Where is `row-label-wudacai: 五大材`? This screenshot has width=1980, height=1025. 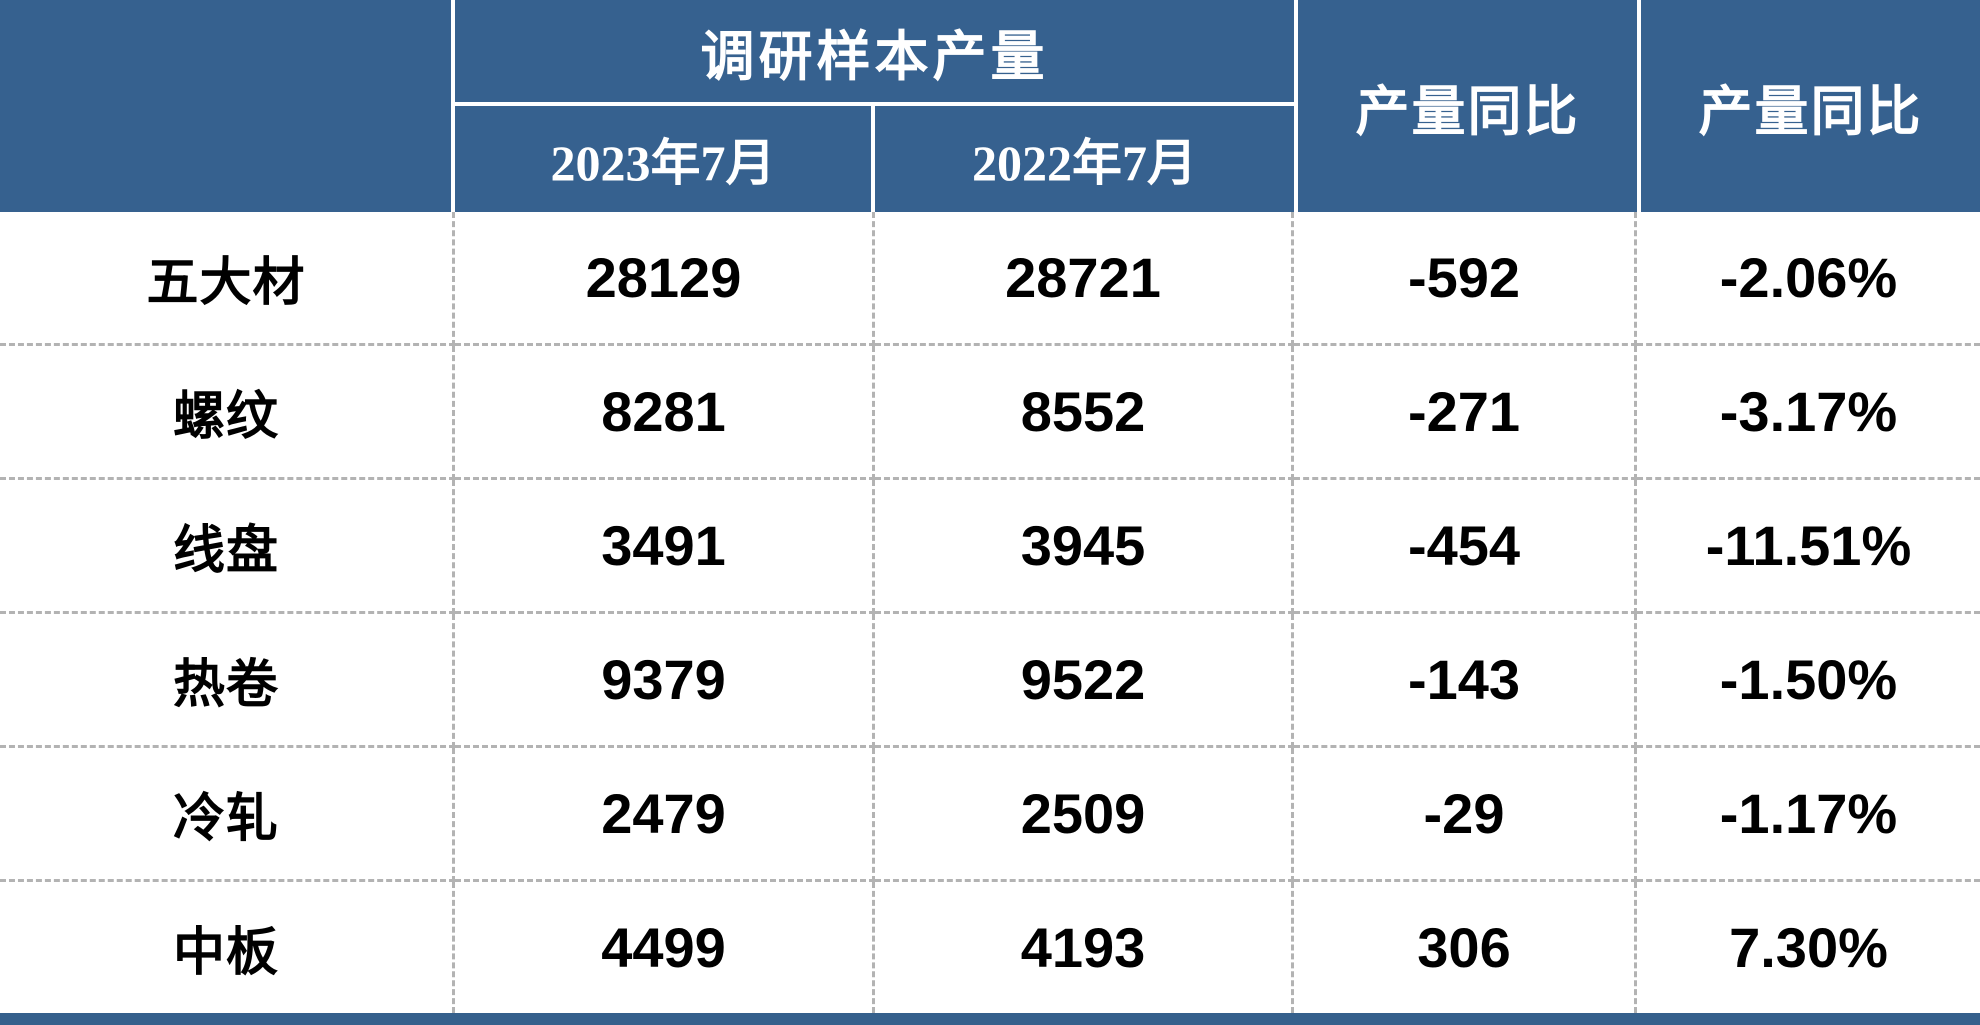 row-label-wudacai: 五大材 is located at coordinates (227, 279).